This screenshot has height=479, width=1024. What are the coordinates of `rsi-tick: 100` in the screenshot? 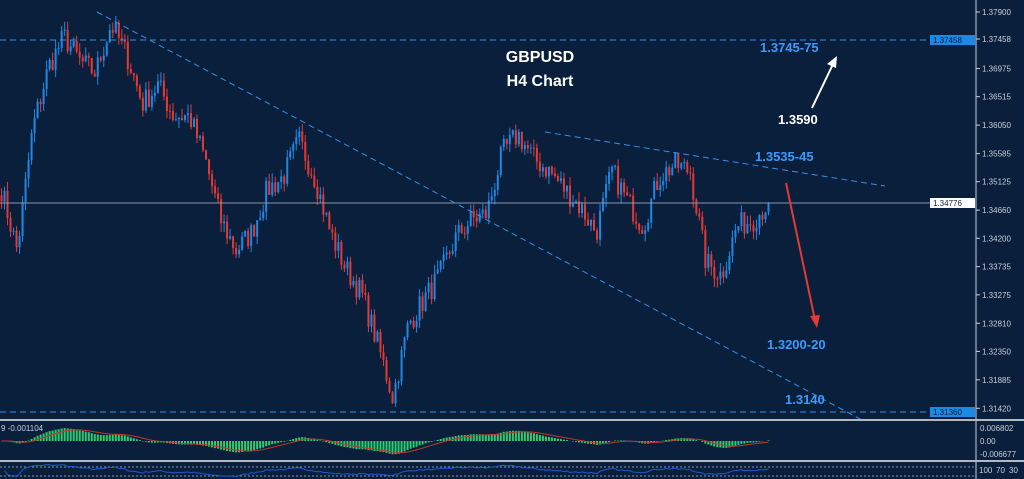 It's located at (986, 470).